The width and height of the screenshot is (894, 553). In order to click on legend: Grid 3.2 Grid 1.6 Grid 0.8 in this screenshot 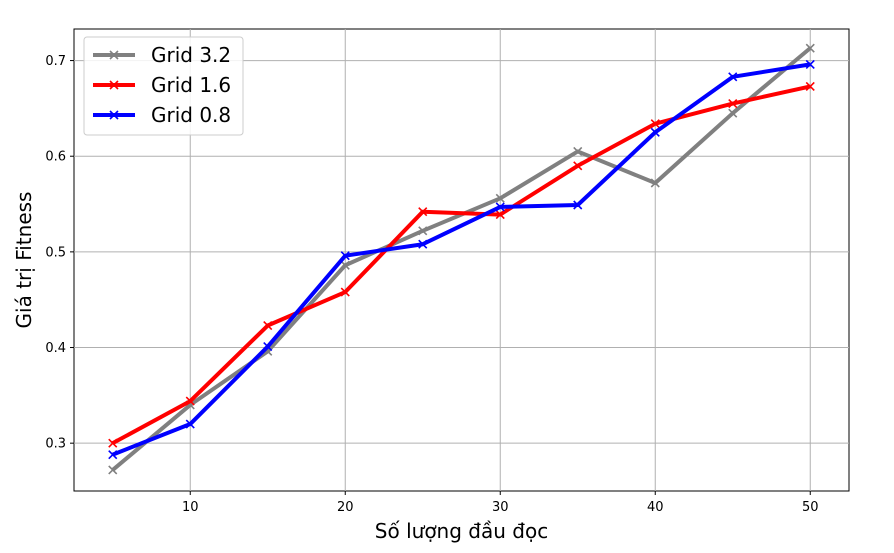, I will do `click(163, 86)`.